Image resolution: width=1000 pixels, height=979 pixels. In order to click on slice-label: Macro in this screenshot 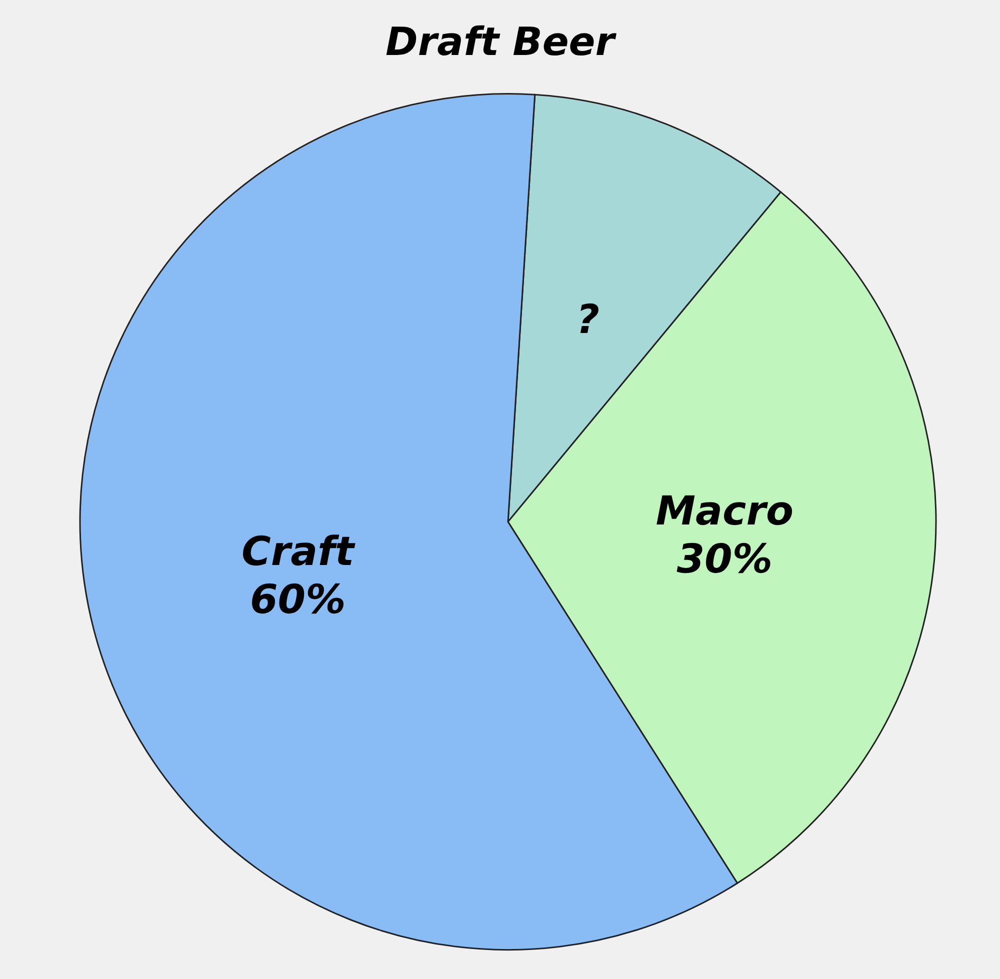, I will do `click(725, 511)`.